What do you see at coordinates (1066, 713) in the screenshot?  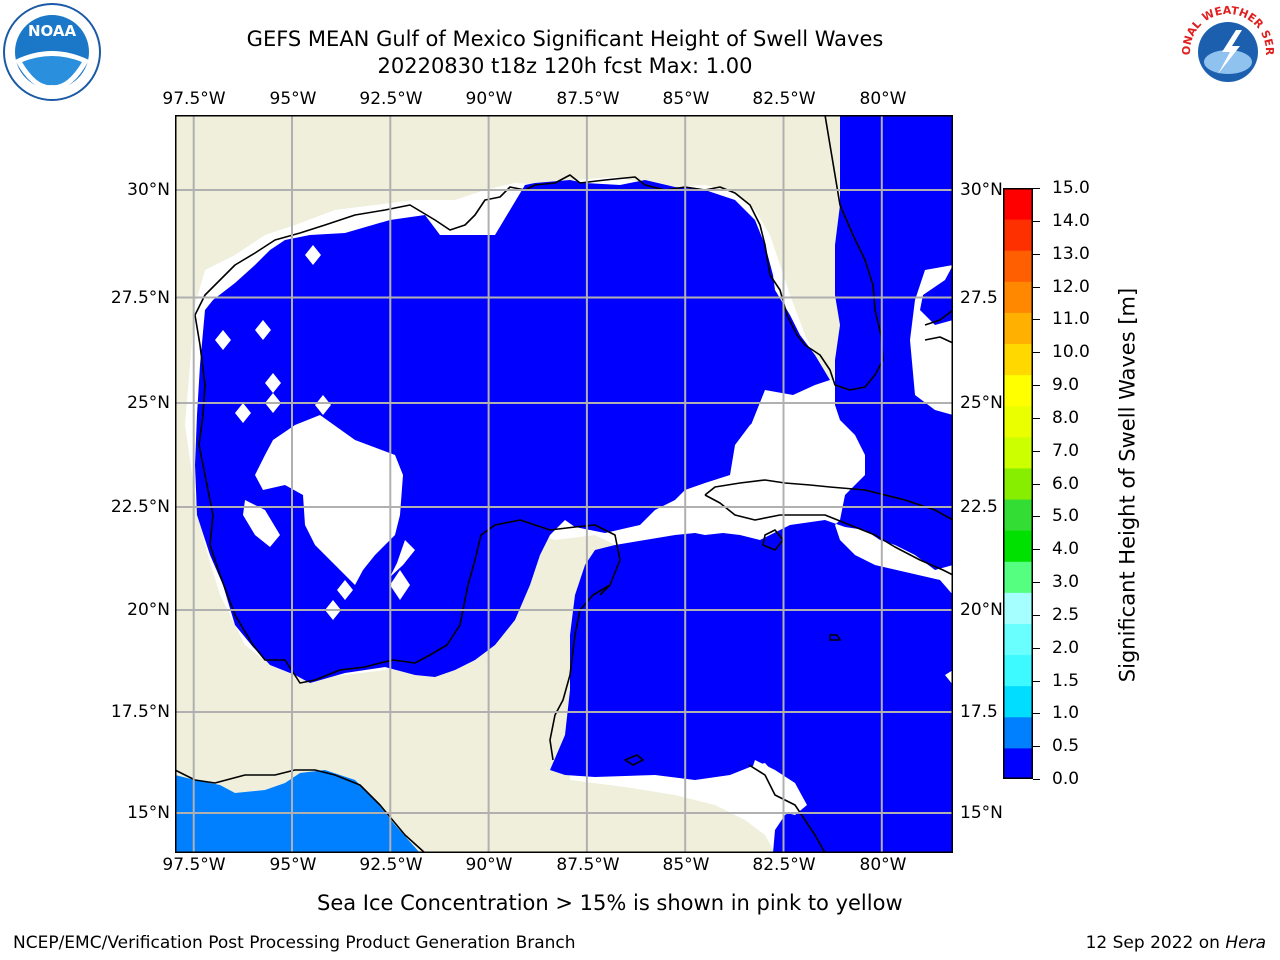 I see `colorbar-tick-label: 1.0` at bounding box center [1066, 713].